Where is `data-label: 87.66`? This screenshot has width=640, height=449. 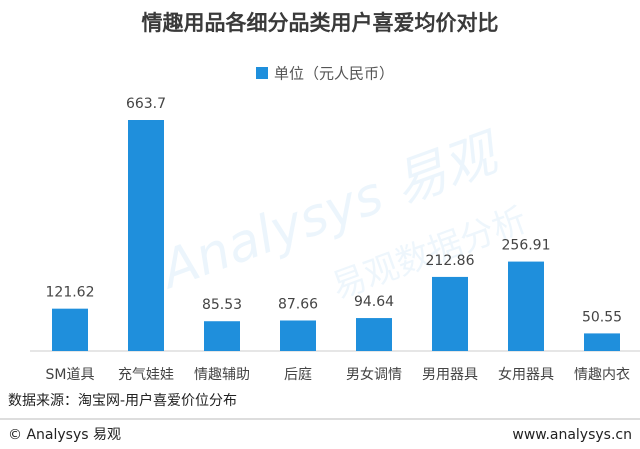
data-label: 87.66 is located at coordinates (298, 304).